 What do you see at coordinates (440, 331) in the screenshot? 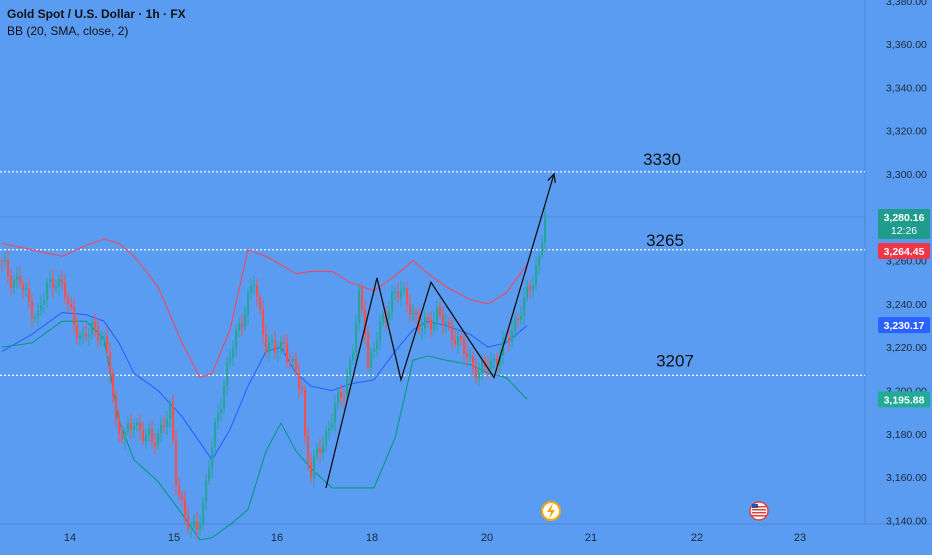
I see `zigzag-drawing` at bounding box center [440, 331].